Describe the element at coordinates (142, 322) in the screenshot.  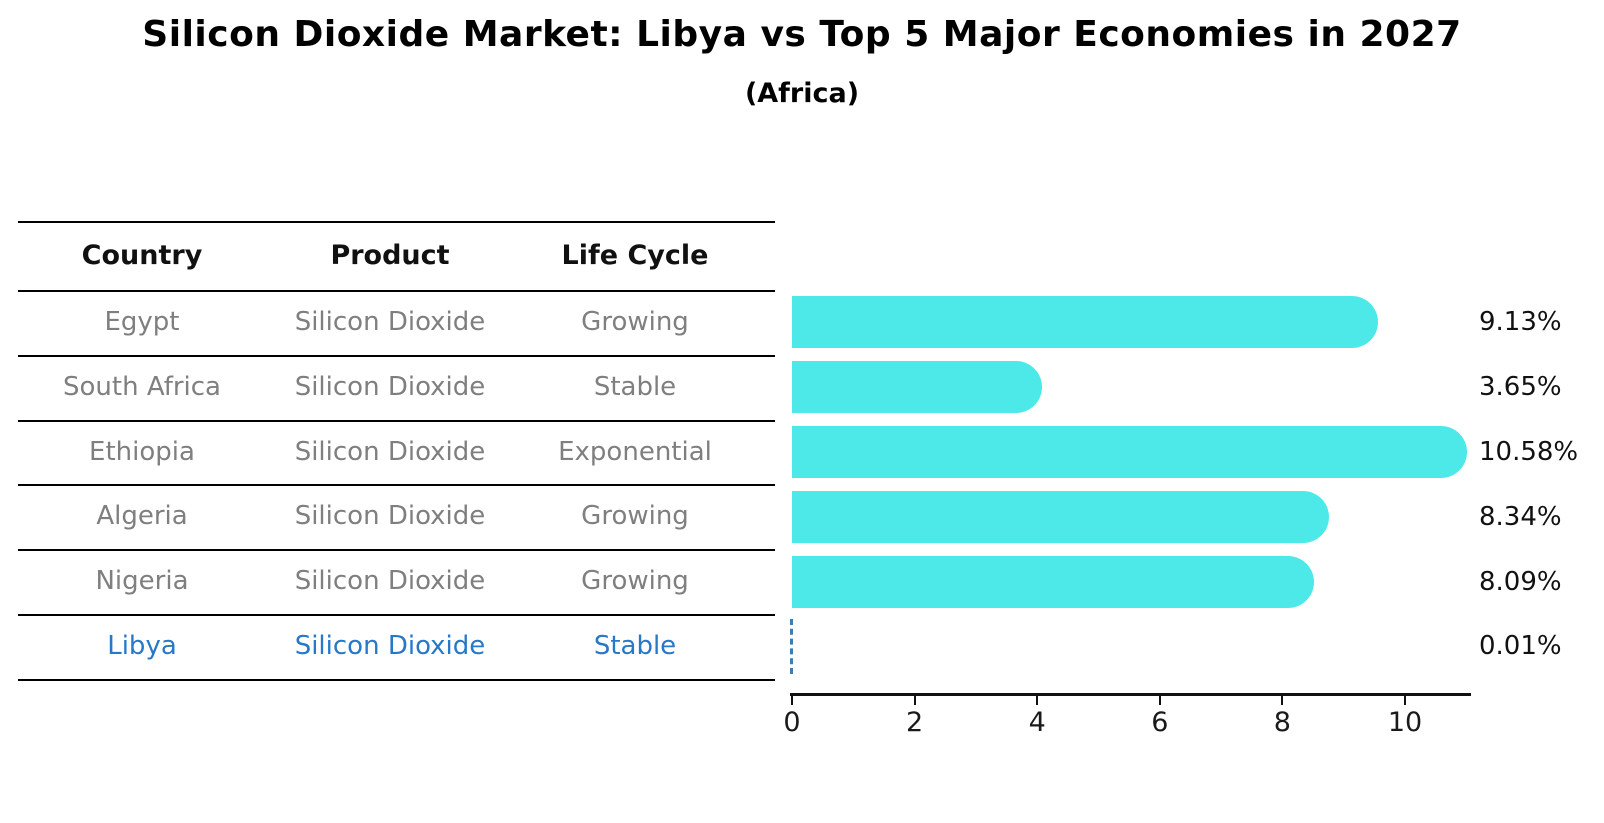
I see `country-cell: Egypt` at that location.